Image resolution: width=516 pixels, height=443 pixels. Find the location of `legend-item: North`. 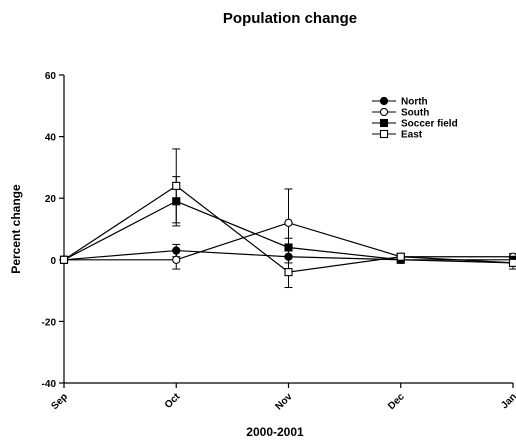

legend-item: North is located at coordinates (400, 102).